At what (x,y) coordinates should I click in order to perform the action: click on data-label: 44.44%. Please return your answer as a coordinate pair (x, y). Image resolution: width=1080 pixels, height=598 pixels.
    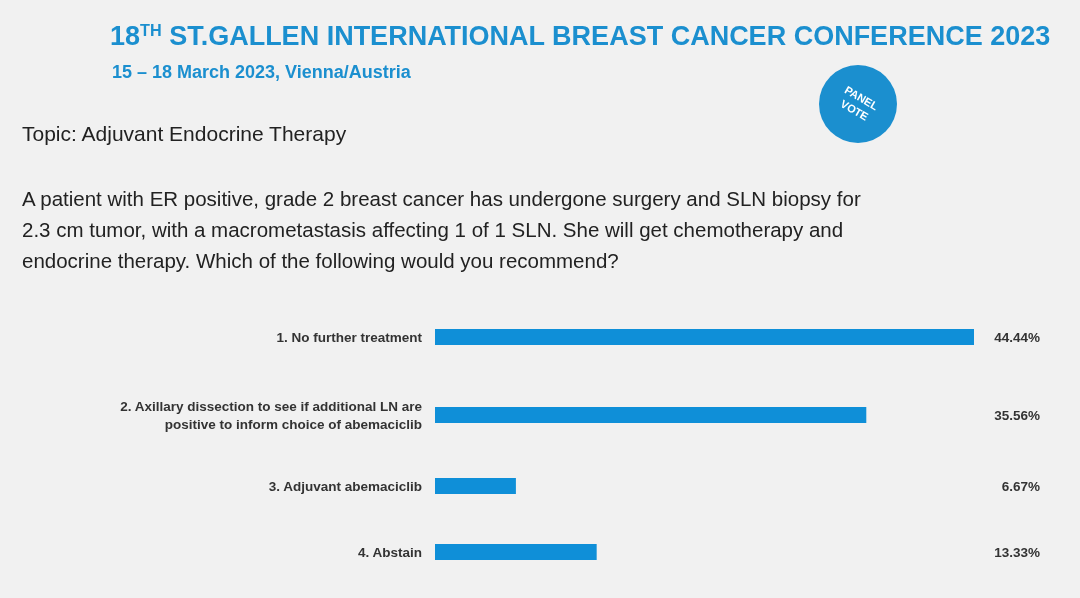
    Looking at the image, I should click on (1017, 337).